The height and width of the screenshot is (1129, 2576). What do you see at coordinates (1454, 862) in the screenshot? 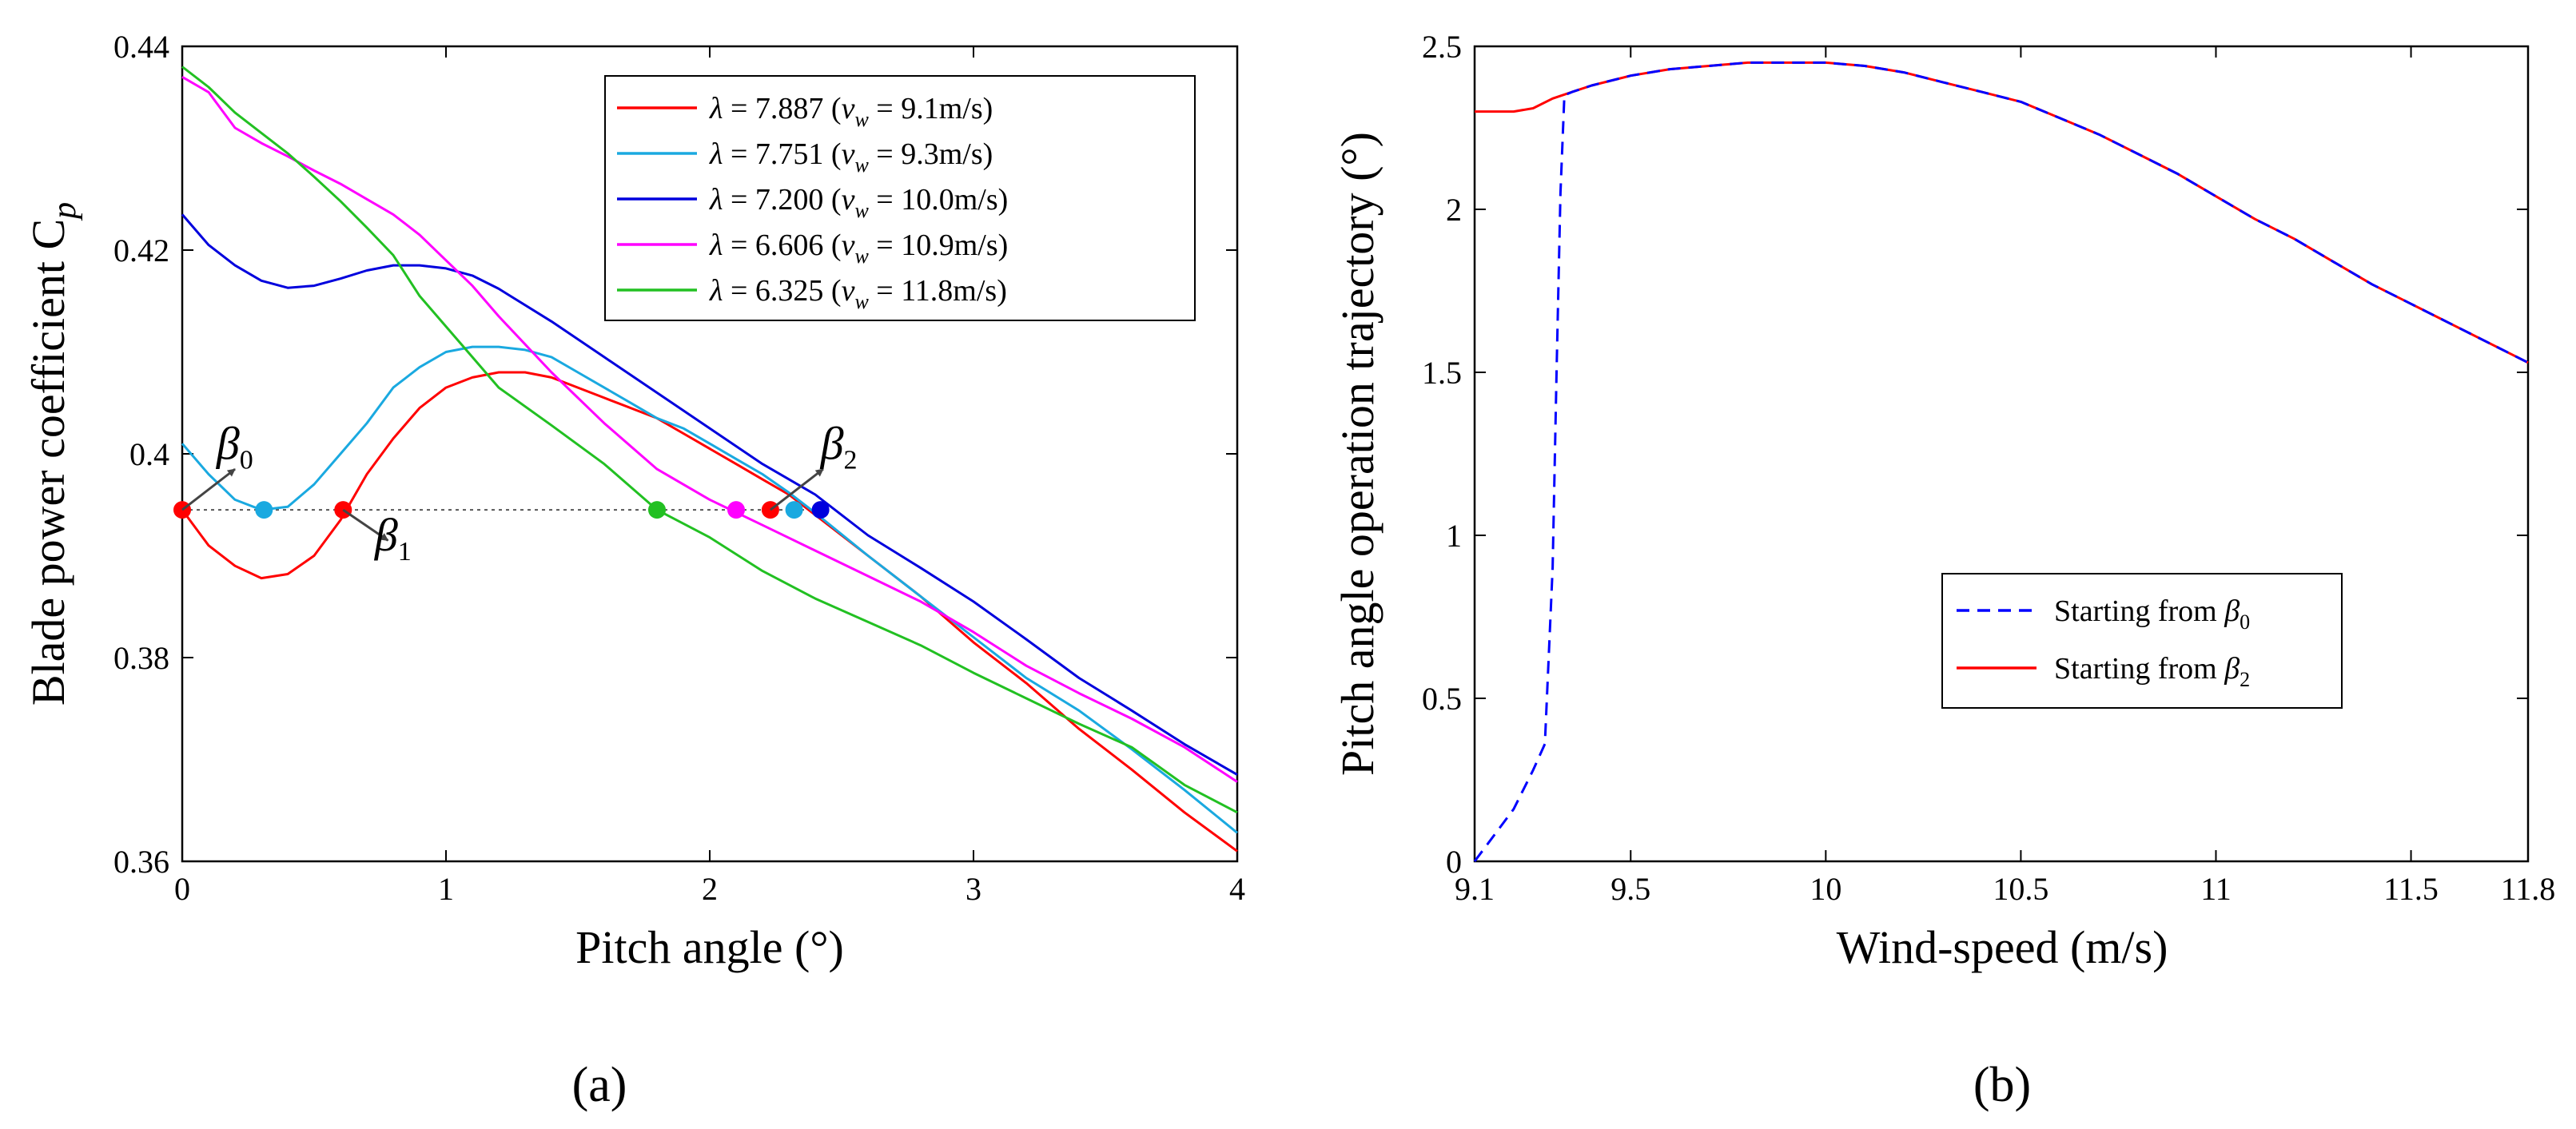
I see `chart-b-ytick-label: 0` at bounding box center [1454, 862].